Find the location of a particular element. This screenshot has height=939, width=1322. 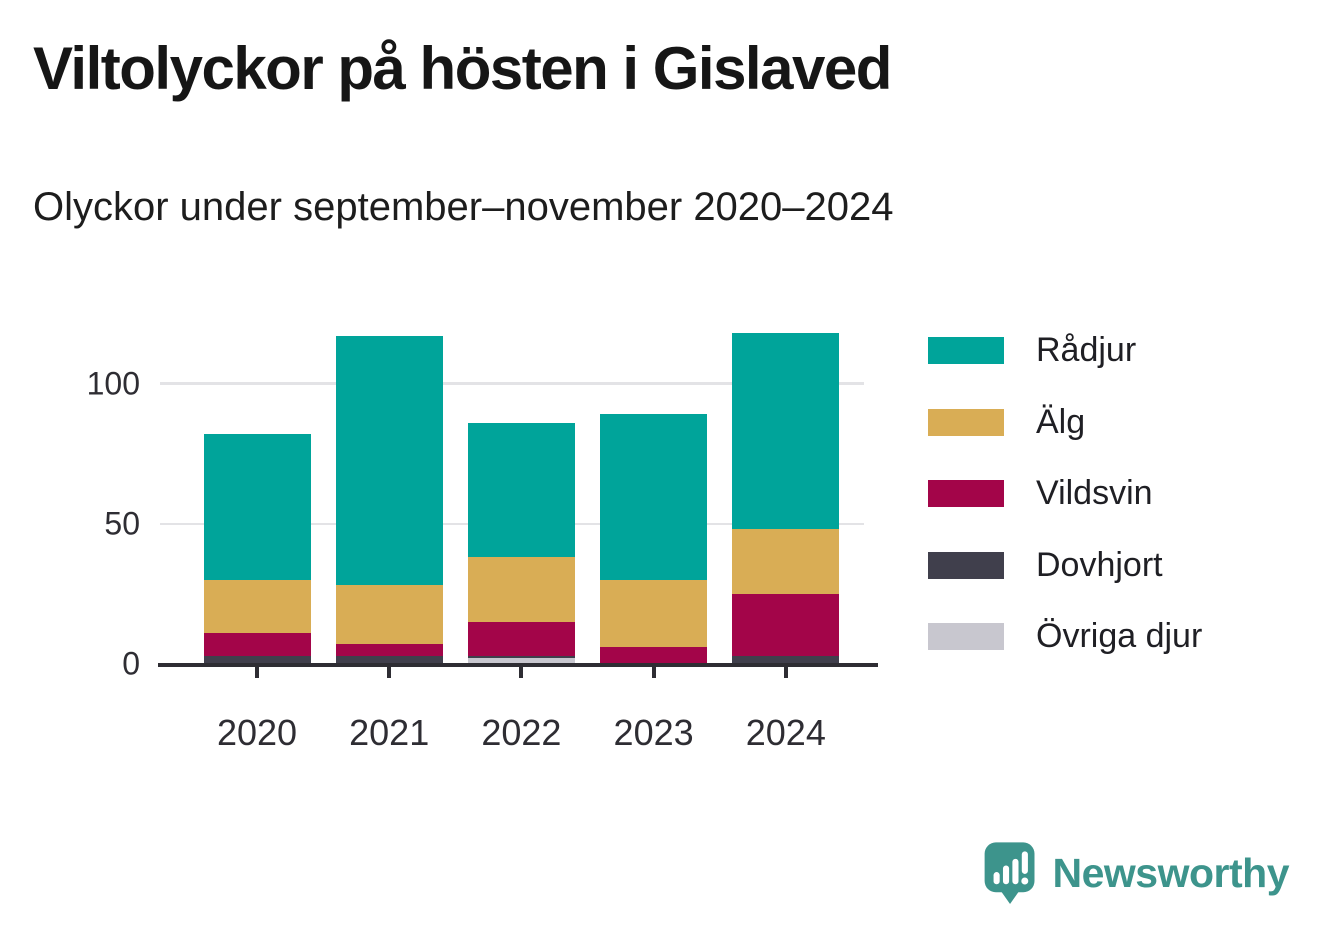

newsworthy-logo-icon is located at coordinates (1009, 873).